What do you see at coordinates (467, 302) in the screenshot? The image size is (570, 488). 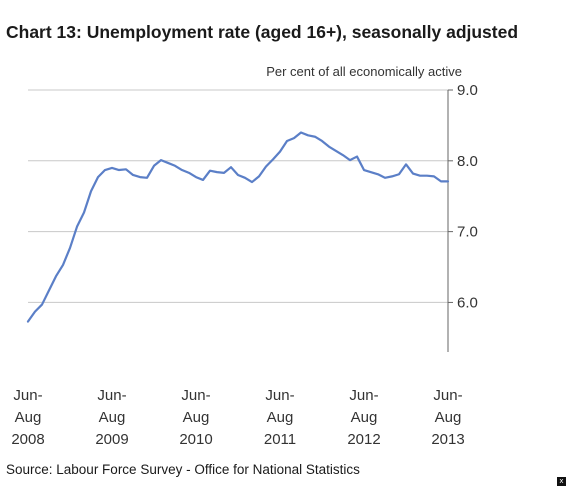 I see `y-tick-label: 6.0` at bounding box center [467, 302].